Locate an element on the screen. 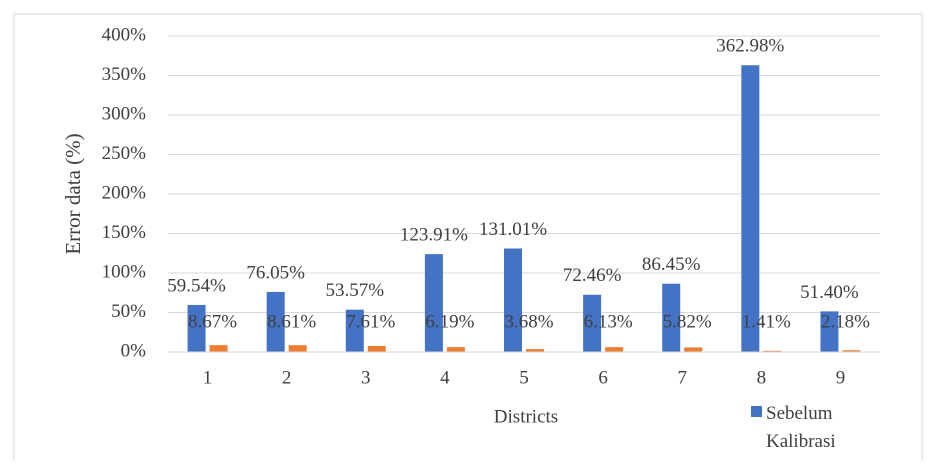 The image size is (936, 465). legend-swatch is located at coordinates (756, 411).